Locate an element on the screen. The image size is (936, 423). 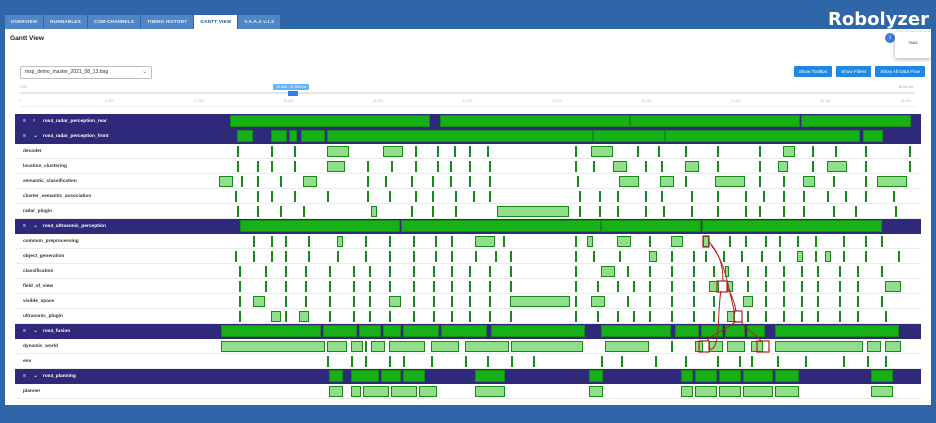
drag-handle-icon: ≡ is located at coordinates (24, 226).